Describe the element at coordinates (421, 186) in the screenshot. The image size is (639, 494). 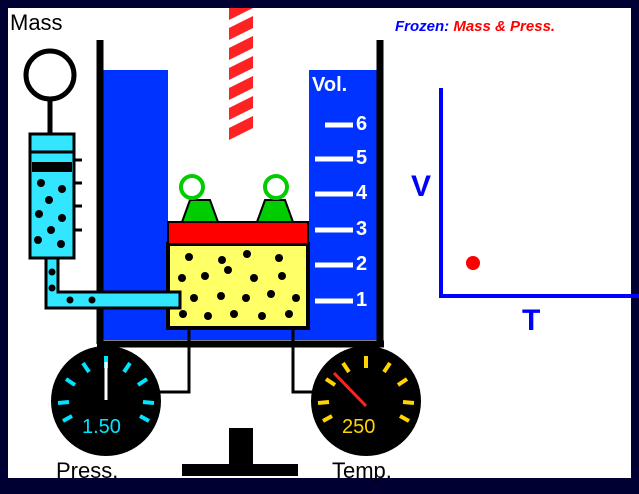
I see `graph-v-label: V` at that location.